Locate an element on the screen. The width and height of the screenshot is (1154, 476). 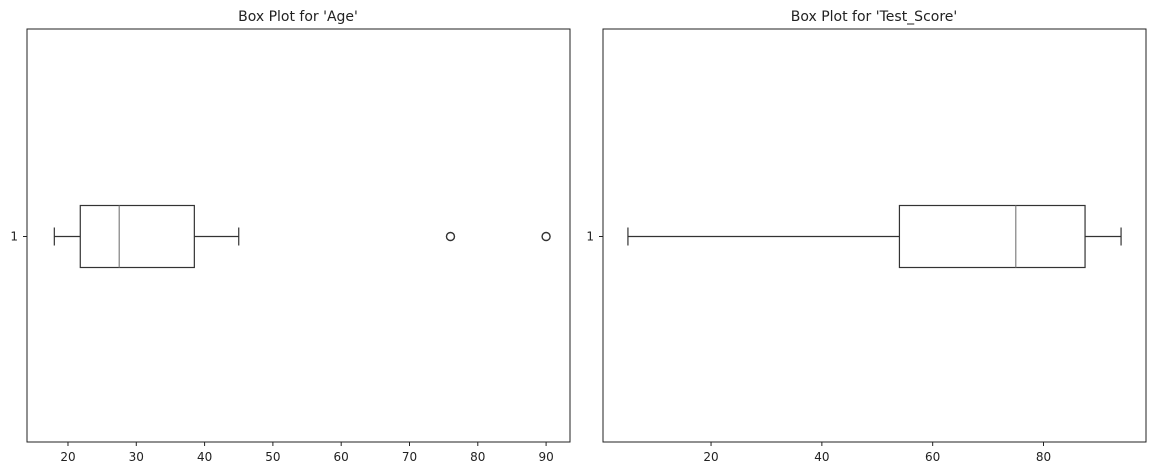
x-axis: 20 40 60 80 is located at coordinates (877, 453).